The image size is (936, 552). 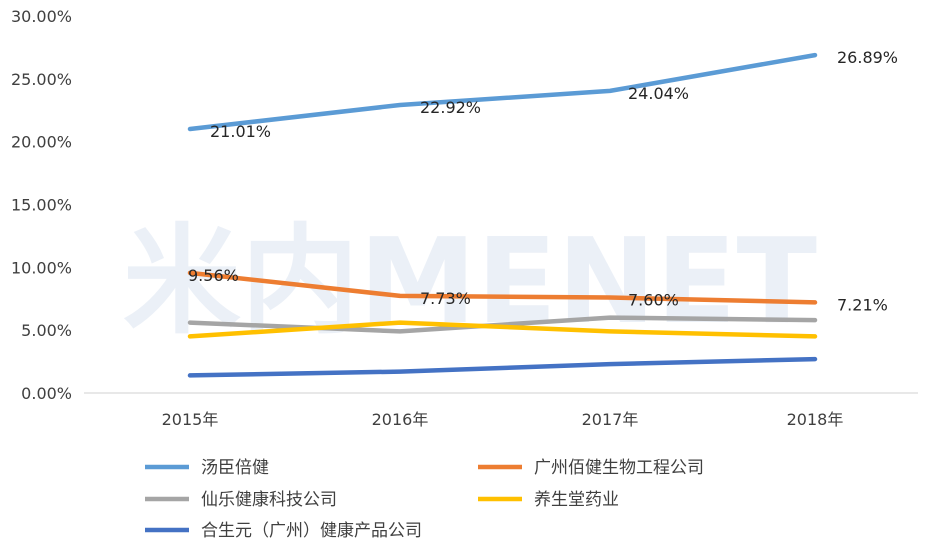 I want to click on legend-label: 汤臣倍健, so click(x=235, y=468).